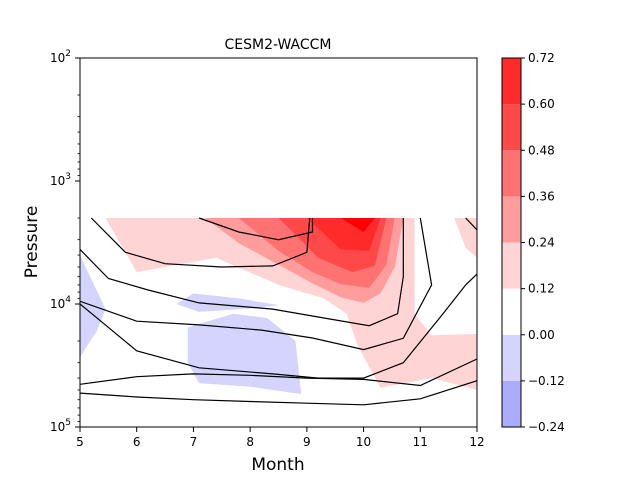 The image size is (640, 480). Describe the element at coordinates (541, 196) in the screenshot. I see `colorbar-tick-label: 0.36` at that location.